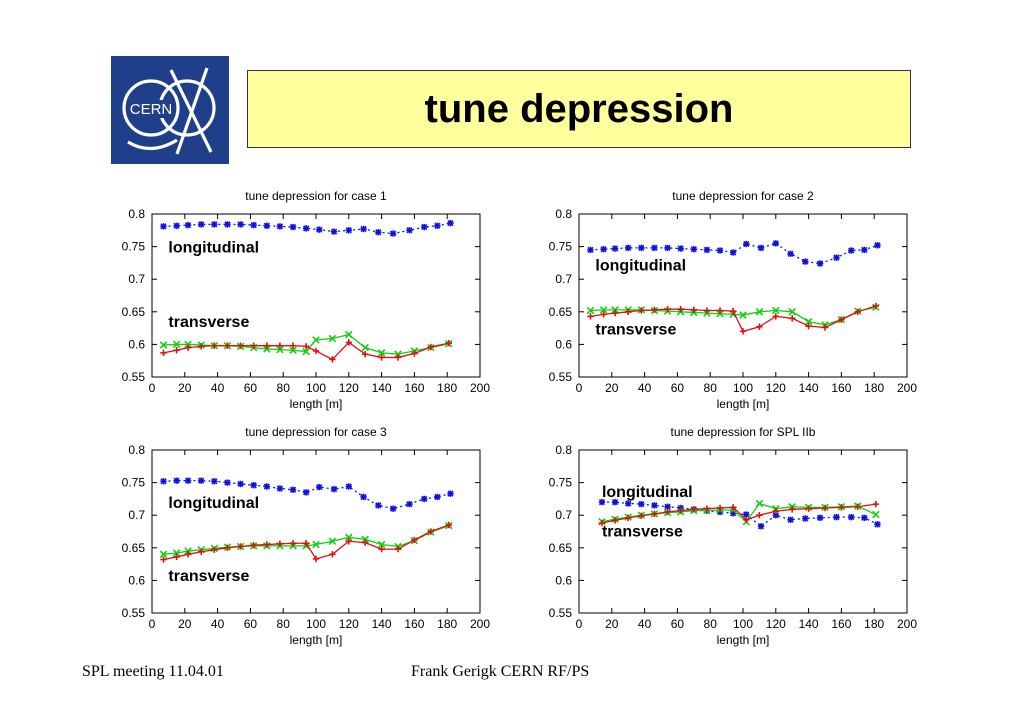 This screenshot has height=708, width=1023. What do you see at coordinates (743, 432) in the screenshot?
I see `chart-title: tune depression for SPL IIb` at bounding box center [743, 432].